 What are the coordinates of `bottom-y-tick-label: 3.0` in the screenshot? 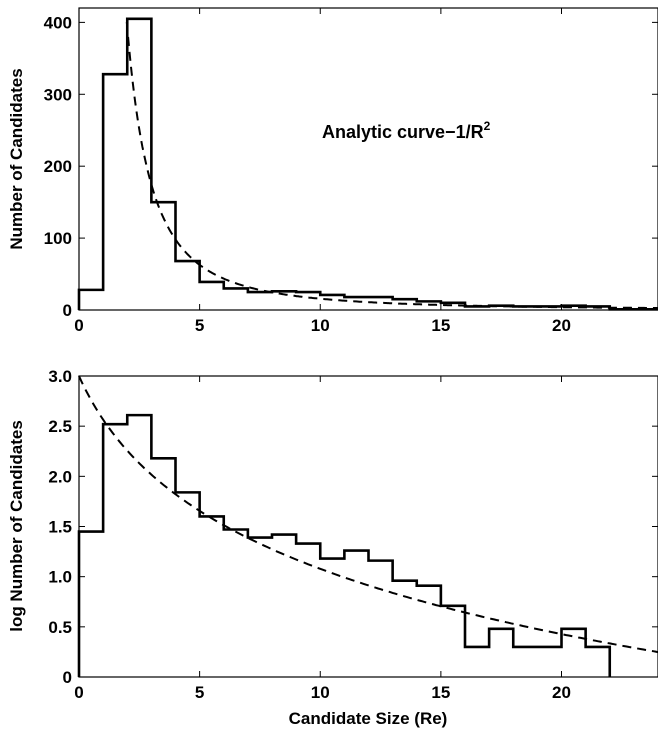 It's located at (60, 376).